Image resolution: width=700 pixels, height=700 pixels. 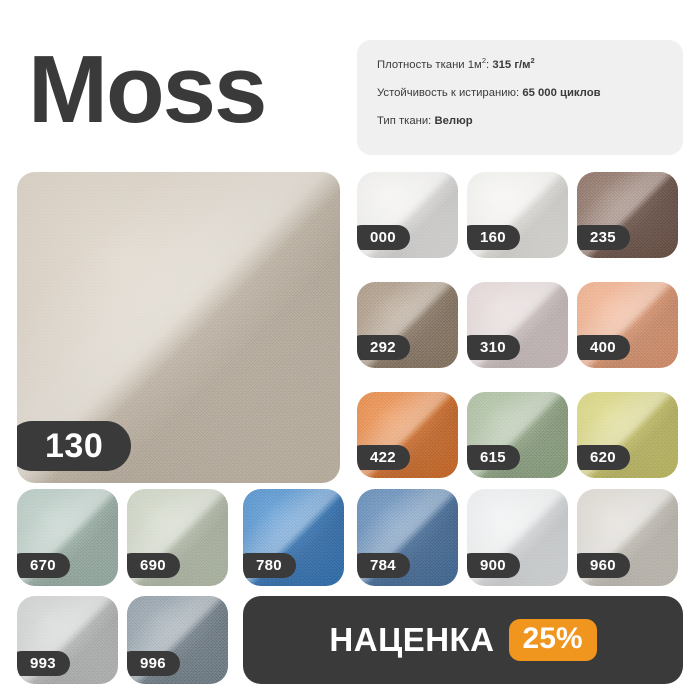 I want to click on spec-label-superscript: 2, so click(x=484, y=60).